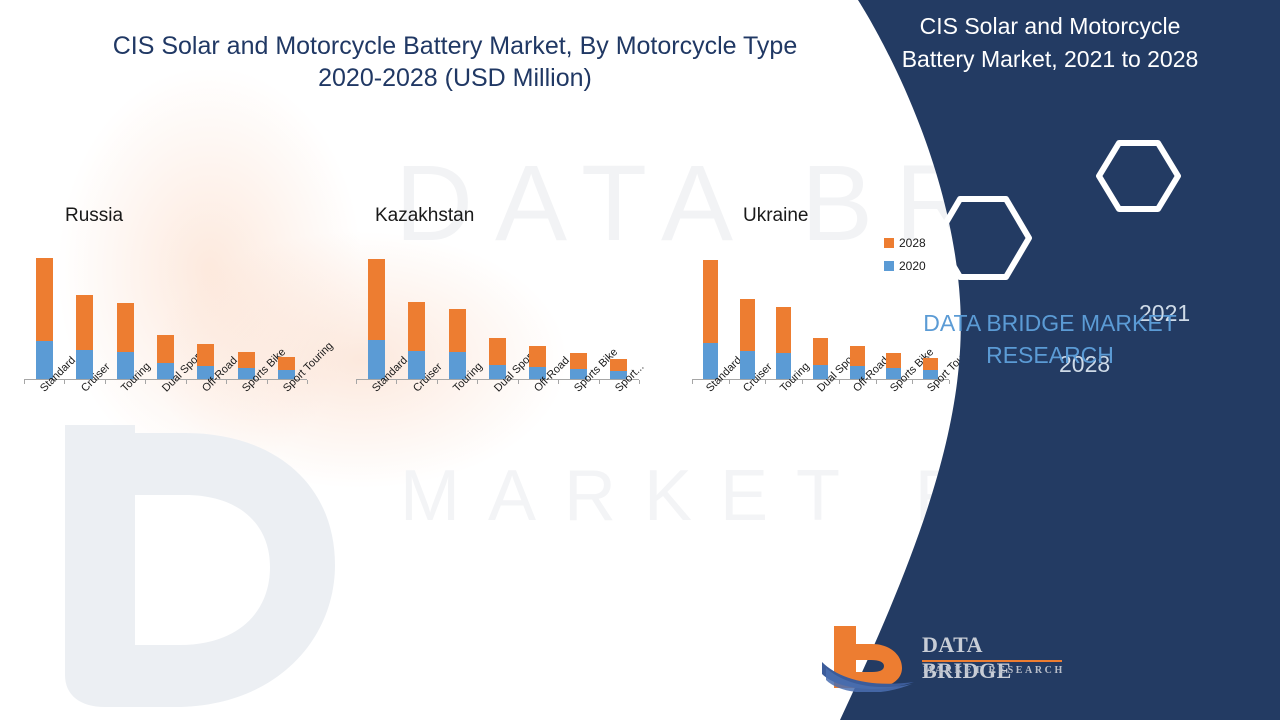  Describe the element at coordinates (1085, 364) in the screenshot. I see `hexagon-2028-label: 2028` at that location.